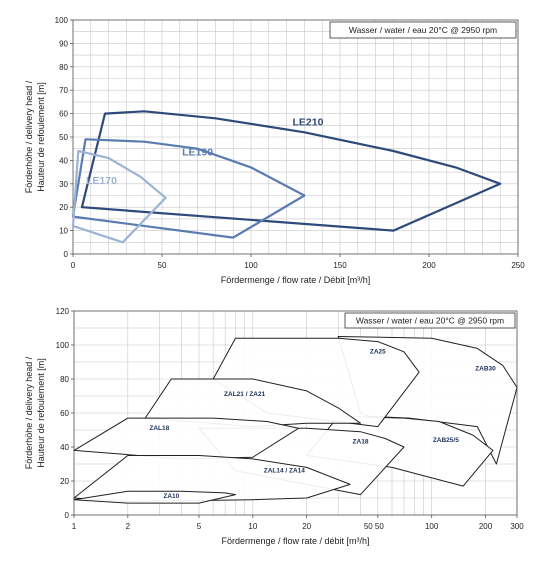 Image resolution: width=550 pixels, height=561 pixels. I want to click on region-le170, so click(119, 196).